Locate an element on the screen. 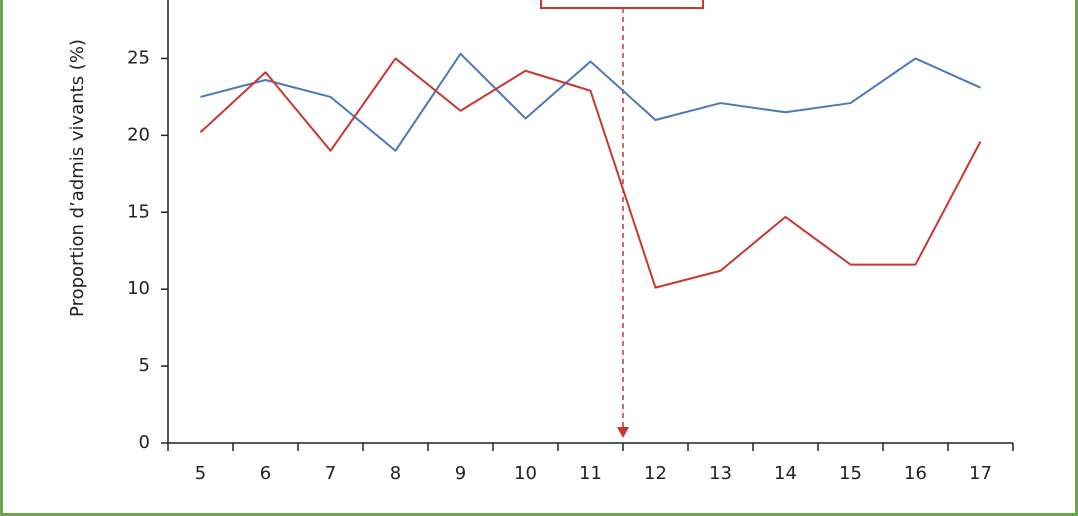 The height and width of the screenshot is (516, 1078). y-tick-label: 25 is located at coordinates (138, 57).